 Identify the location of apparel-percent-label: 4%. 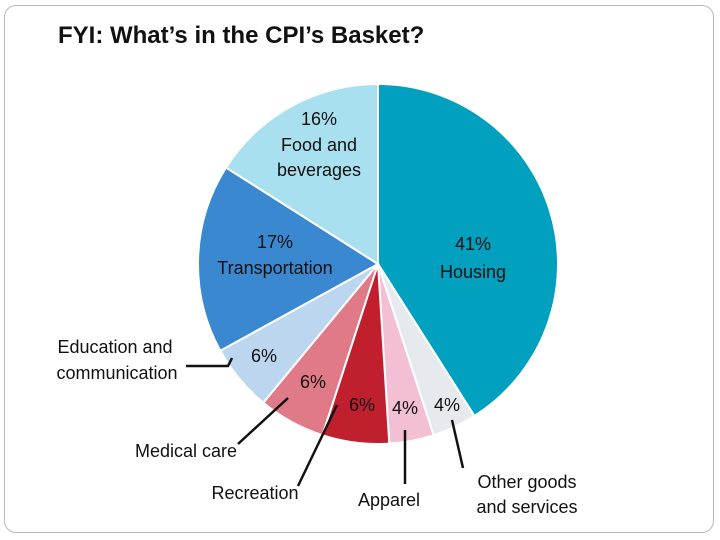
(405, 408).